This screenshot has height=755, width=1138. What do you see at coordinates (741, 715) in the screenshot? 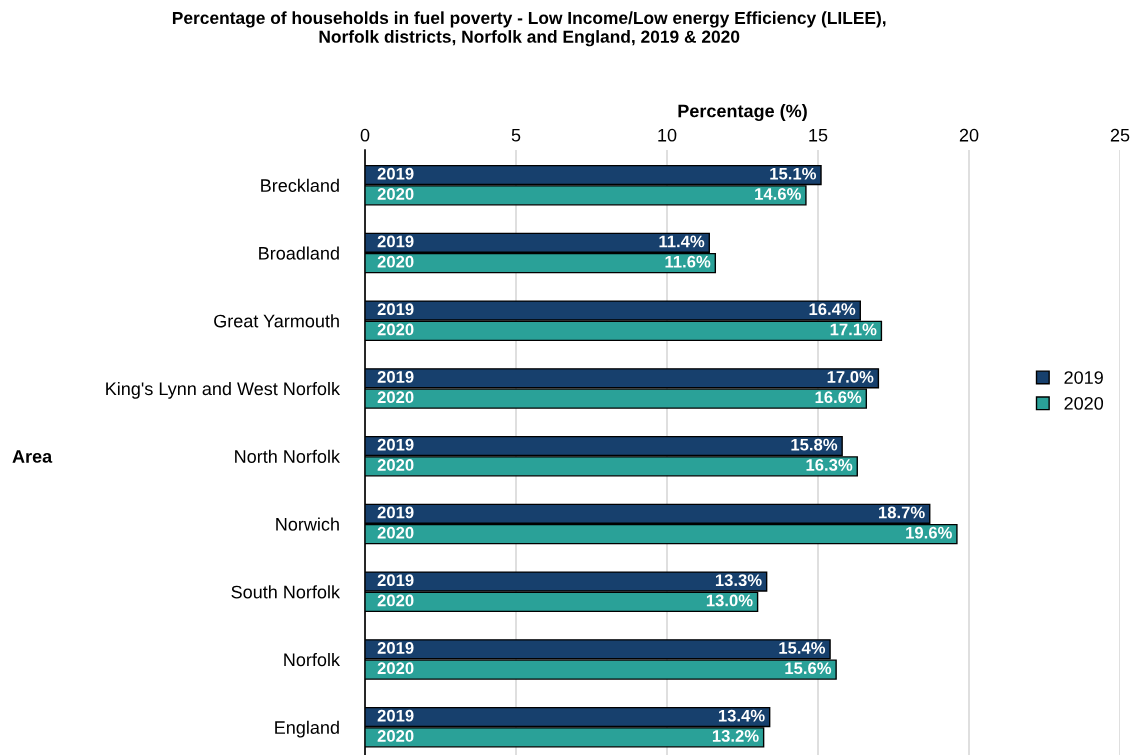
I see `data-label: 13.4%` at bounding box center [741, 715].